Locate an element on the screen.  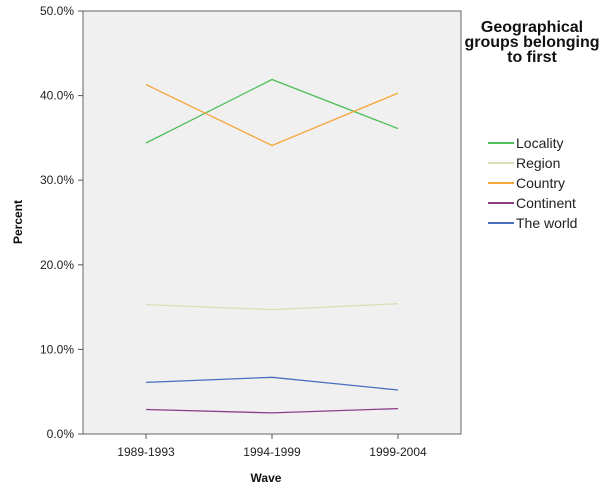
x-axis-title: Wave is located at coordinates (266, 478).